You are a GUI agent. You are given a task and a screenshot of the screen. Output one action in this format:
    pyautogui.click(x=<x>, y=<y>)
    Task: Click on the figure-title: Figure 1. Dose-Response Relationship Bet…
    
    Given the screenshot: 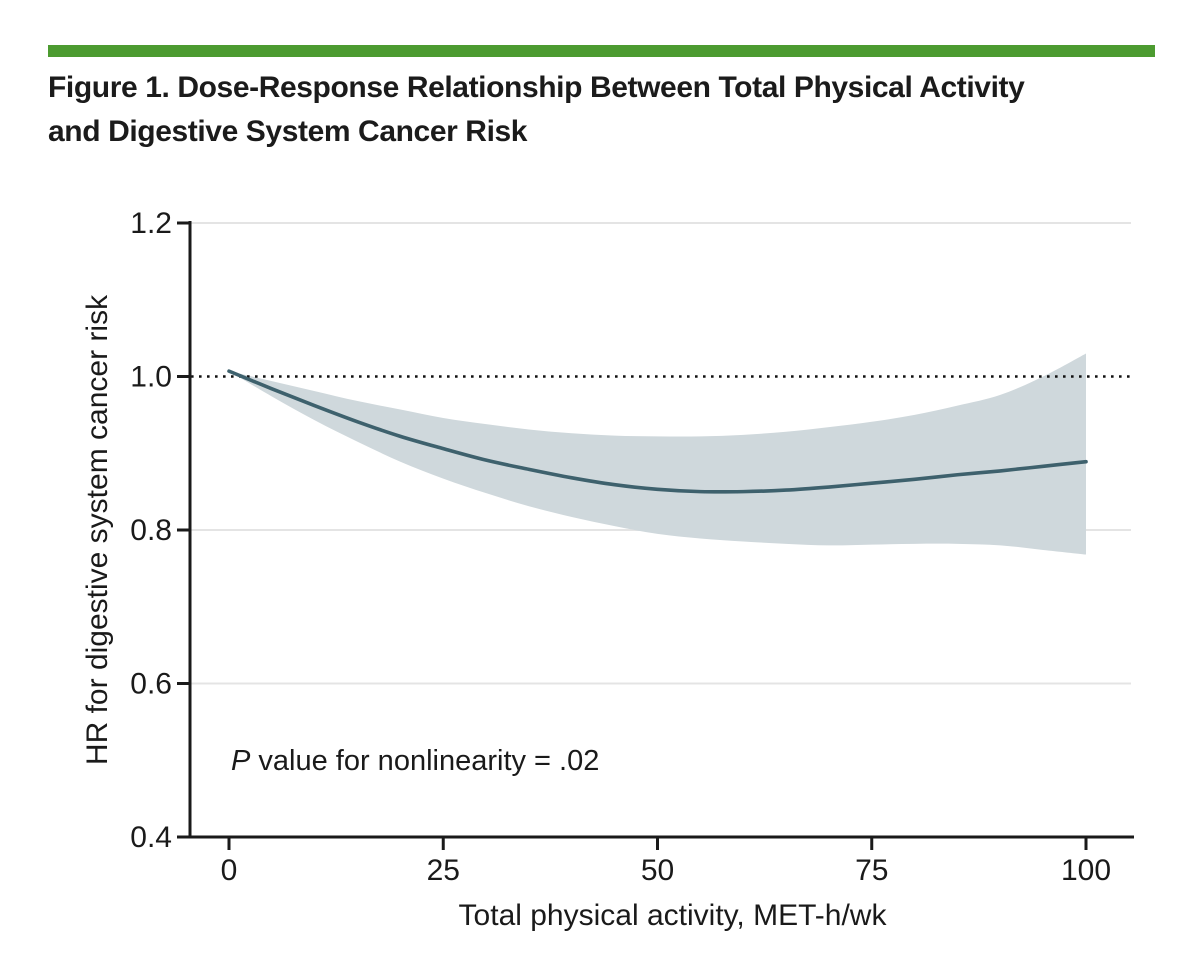 What is the action you would take?
    pyautogui.click(x=603, y=110)
    